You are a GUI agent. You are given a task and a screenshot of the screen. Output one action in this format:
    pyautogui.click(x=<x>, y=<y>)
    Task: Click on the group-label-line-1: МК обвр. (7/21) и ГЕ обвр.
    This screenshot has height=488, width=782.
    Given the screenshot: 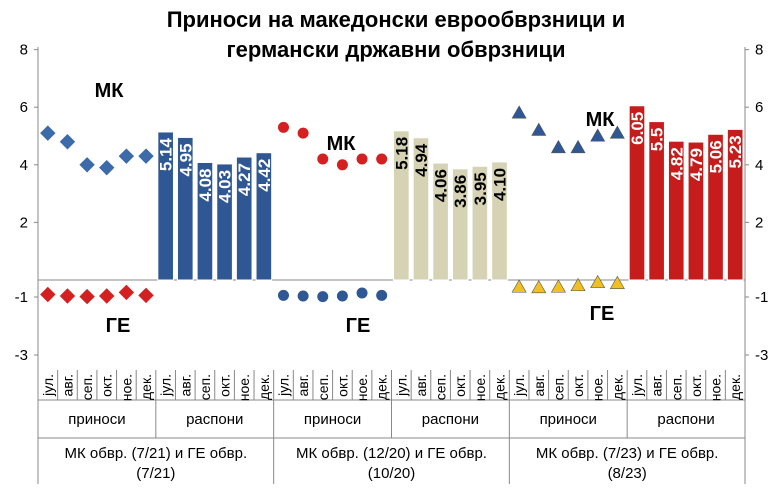 What is the action you would take?
    pyautogui.click(x=156, y=453)
    